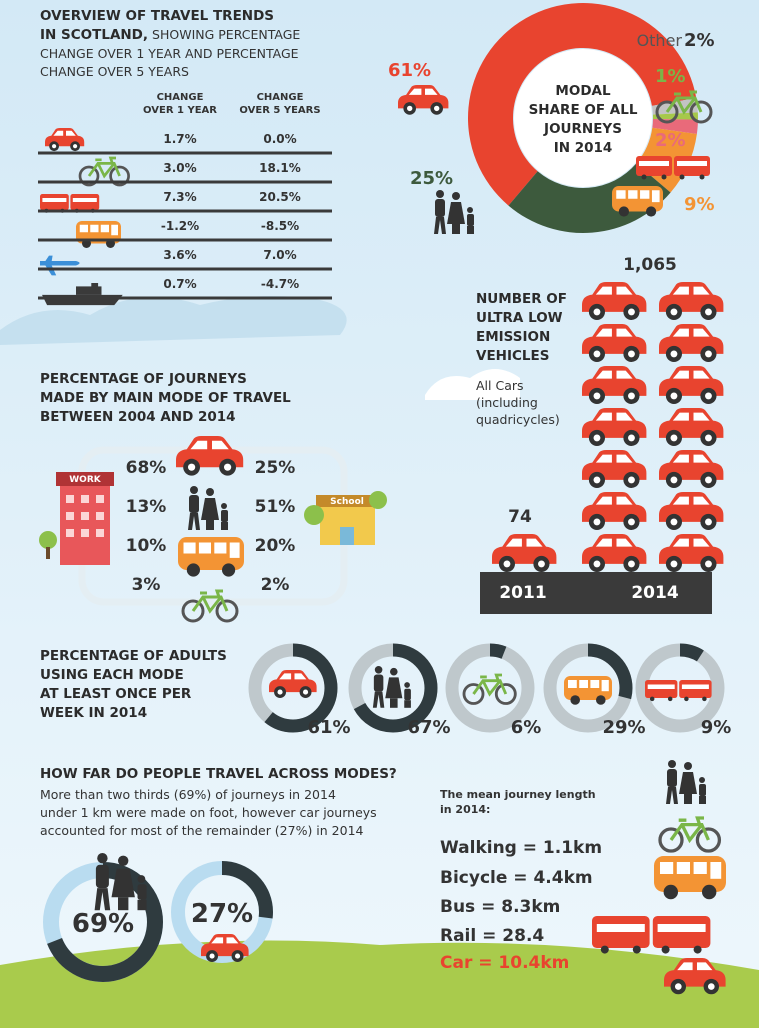  What do you see at coordinates (678, 691) in the screenshot?
I see `train-icon` at bounding box center [678, 691].